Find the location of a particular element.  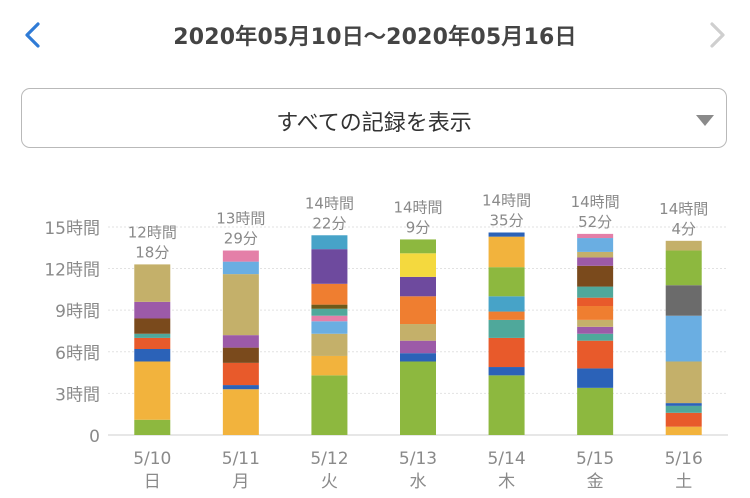

total-hours-label: 13時間 is located at coordinates (240, 219).